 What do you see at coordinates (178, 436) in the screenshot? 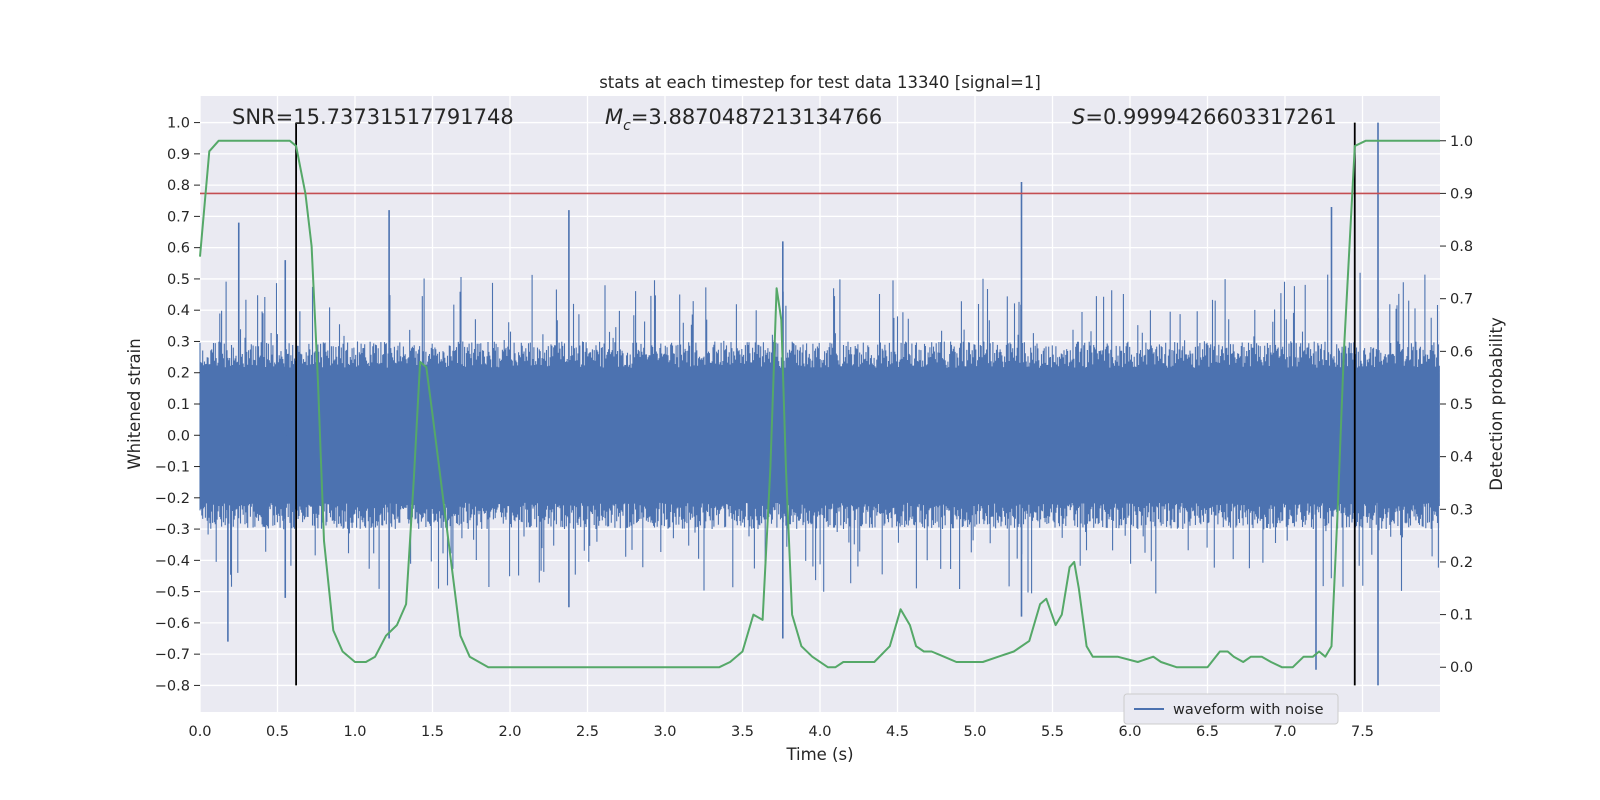
I see `y-tick-label: 0.0` at bounding box center [178, 436].